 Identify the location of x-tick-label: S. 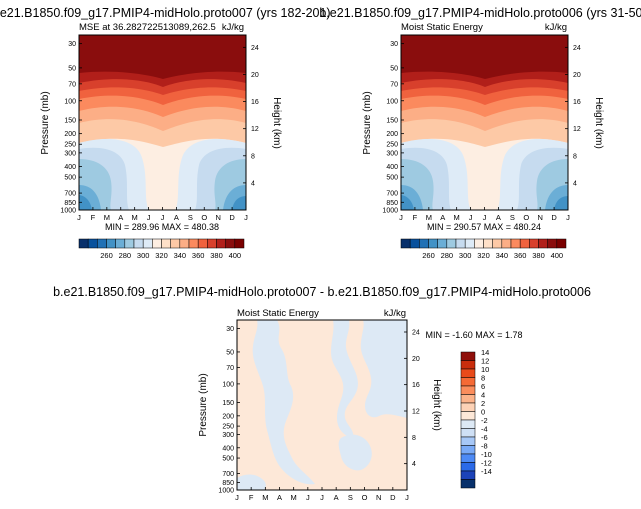
(512, 217).